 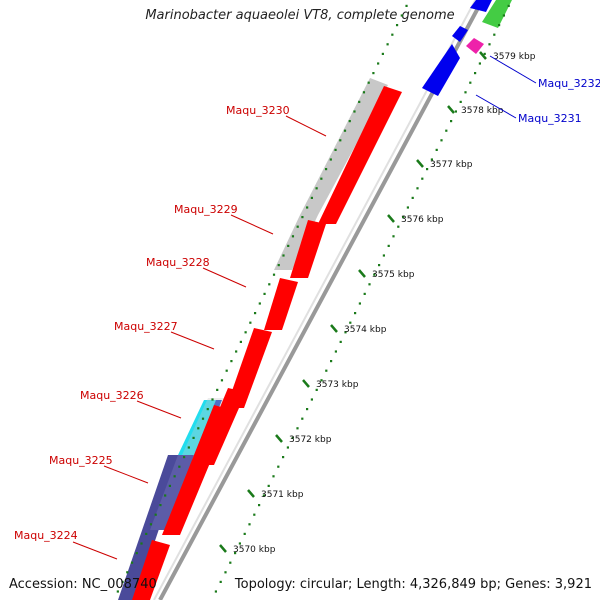 What do you see at coordinates (81, 460) in the screenshot?
I see `gene-label: Maqu_3225` at bounding box center [81, 460].